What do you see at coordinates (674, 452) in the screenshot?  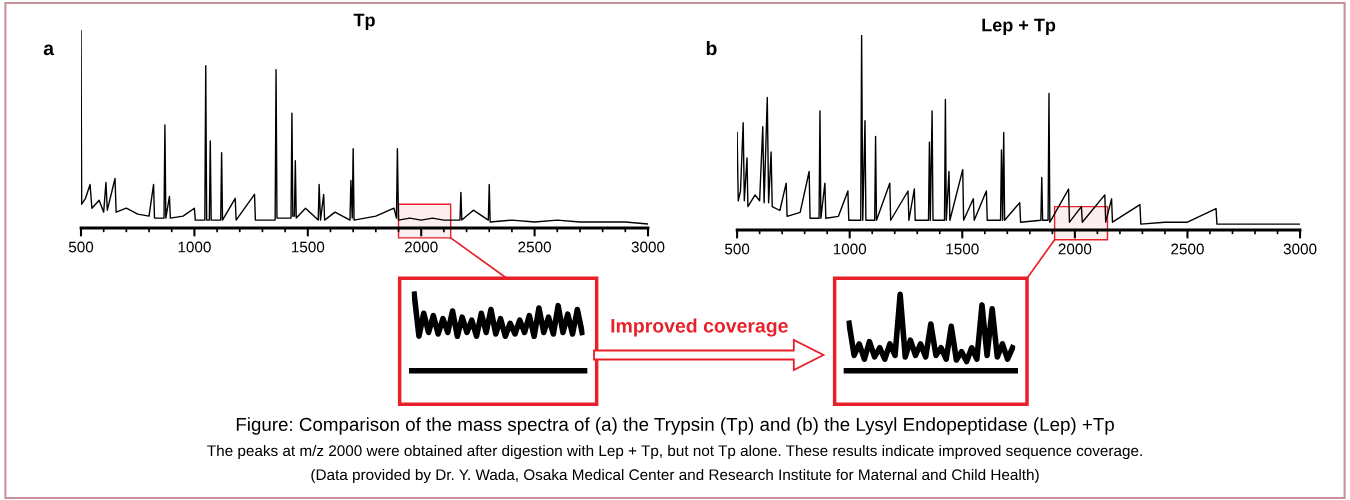 I see `text: The peaks at m/z 2000 were obtained after digestion with Lep + Tp, but not Tp alone. These results indicate improved sequence coverage.` at bounding box center [674, 452].